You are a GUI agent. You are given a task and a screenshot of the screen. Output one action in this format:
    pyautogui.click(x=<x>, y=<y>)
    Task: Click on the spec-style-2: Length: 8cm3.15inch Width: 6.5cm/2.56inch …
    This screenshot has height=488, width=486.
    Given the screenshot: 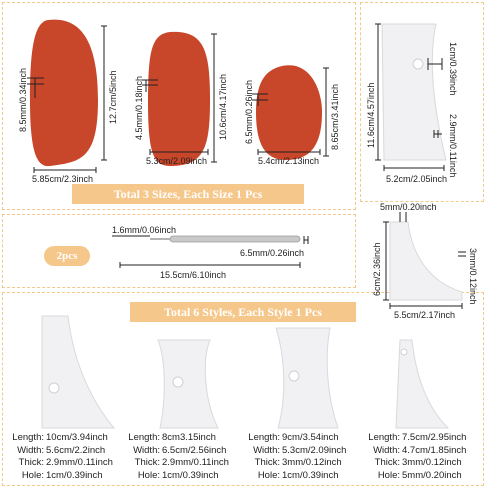 What is the action you would take?
    pyautogui.click(x=172, y=457)
    